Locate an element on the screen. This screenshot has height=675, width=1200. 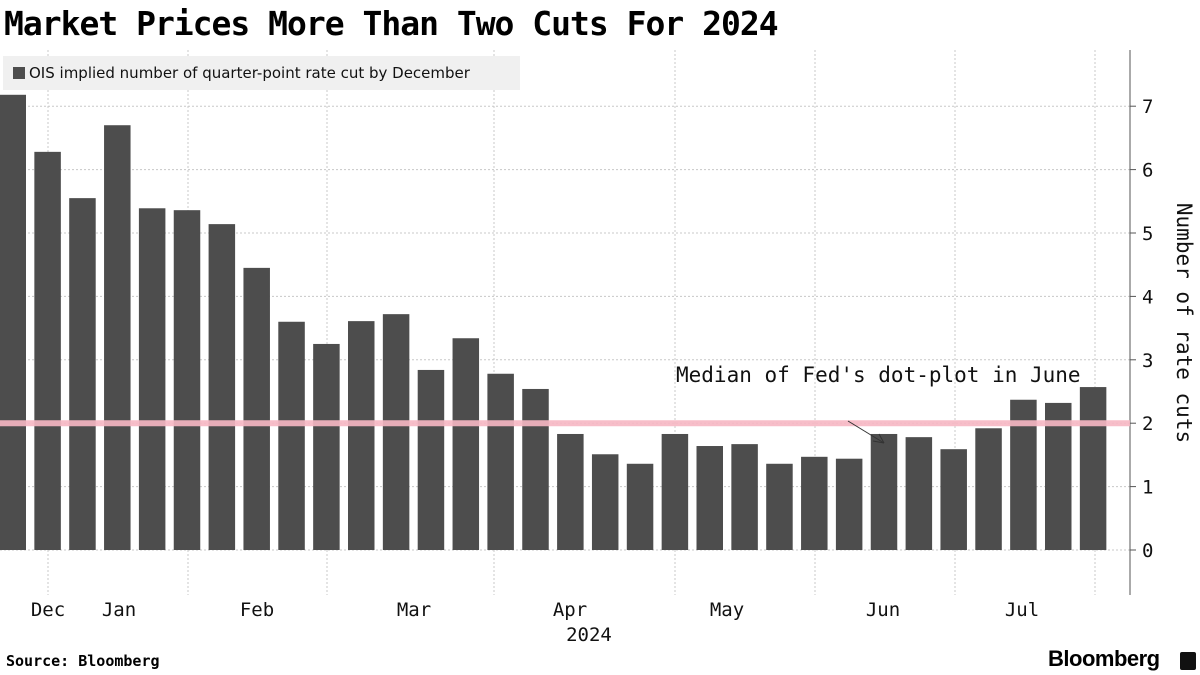
reference-annotation: Median of Fed's dot-plot in June is located at coordinates (878, 375).